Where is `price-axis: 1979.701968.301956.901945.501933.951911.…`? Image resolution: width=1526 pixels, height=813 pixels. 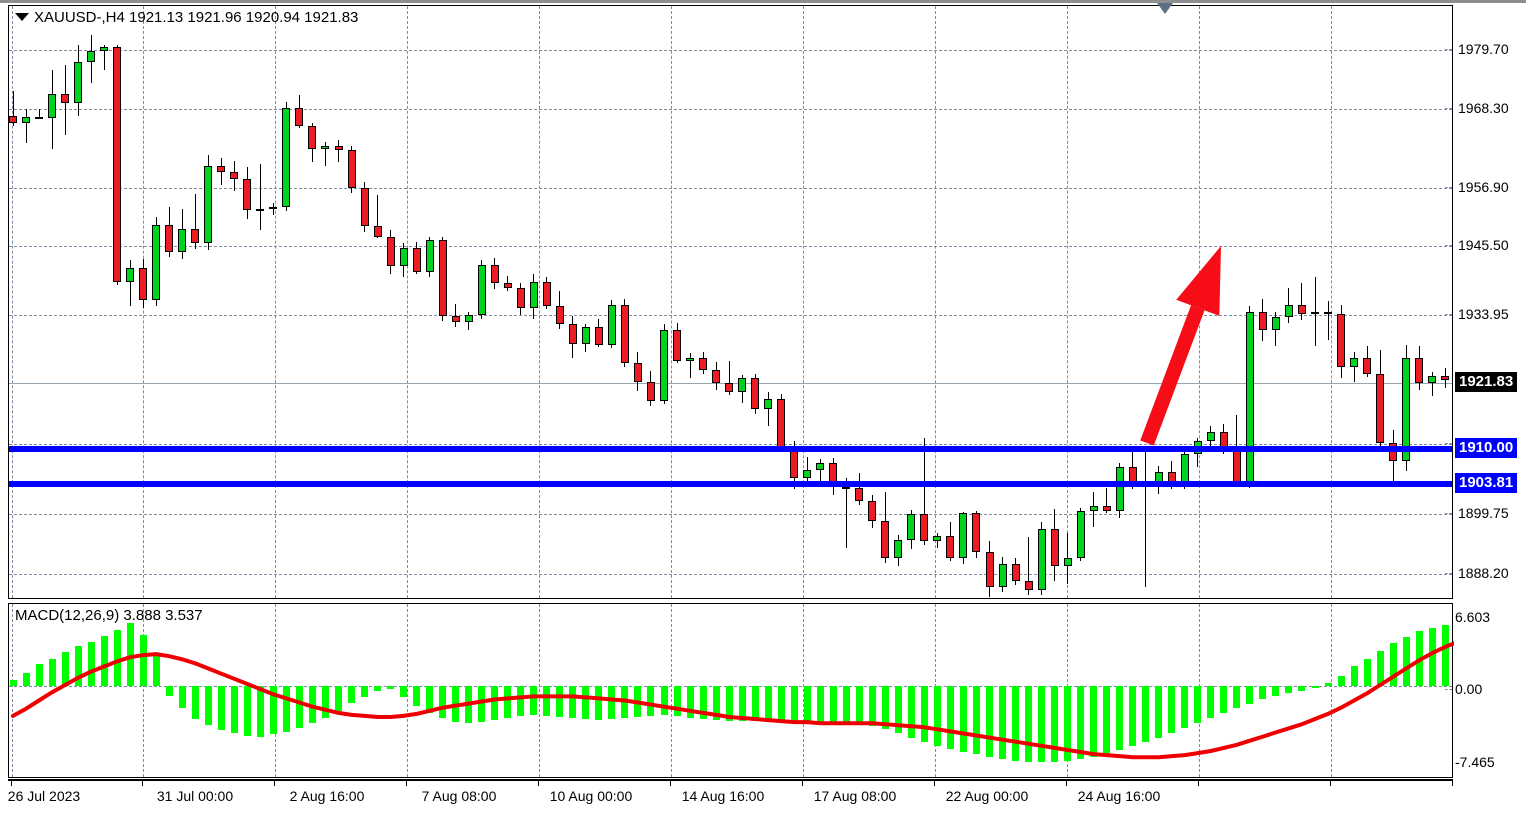
price-axis: 1979.701968.301956.901945.501933.951911.… is located at coordinates (1485, 302).